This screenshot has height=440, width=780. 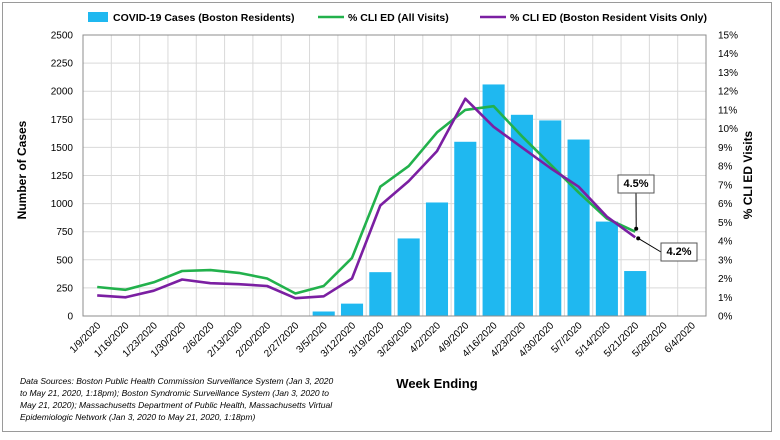 I want to click on y2-tick-label: 11%, so click(x=727, y=110).